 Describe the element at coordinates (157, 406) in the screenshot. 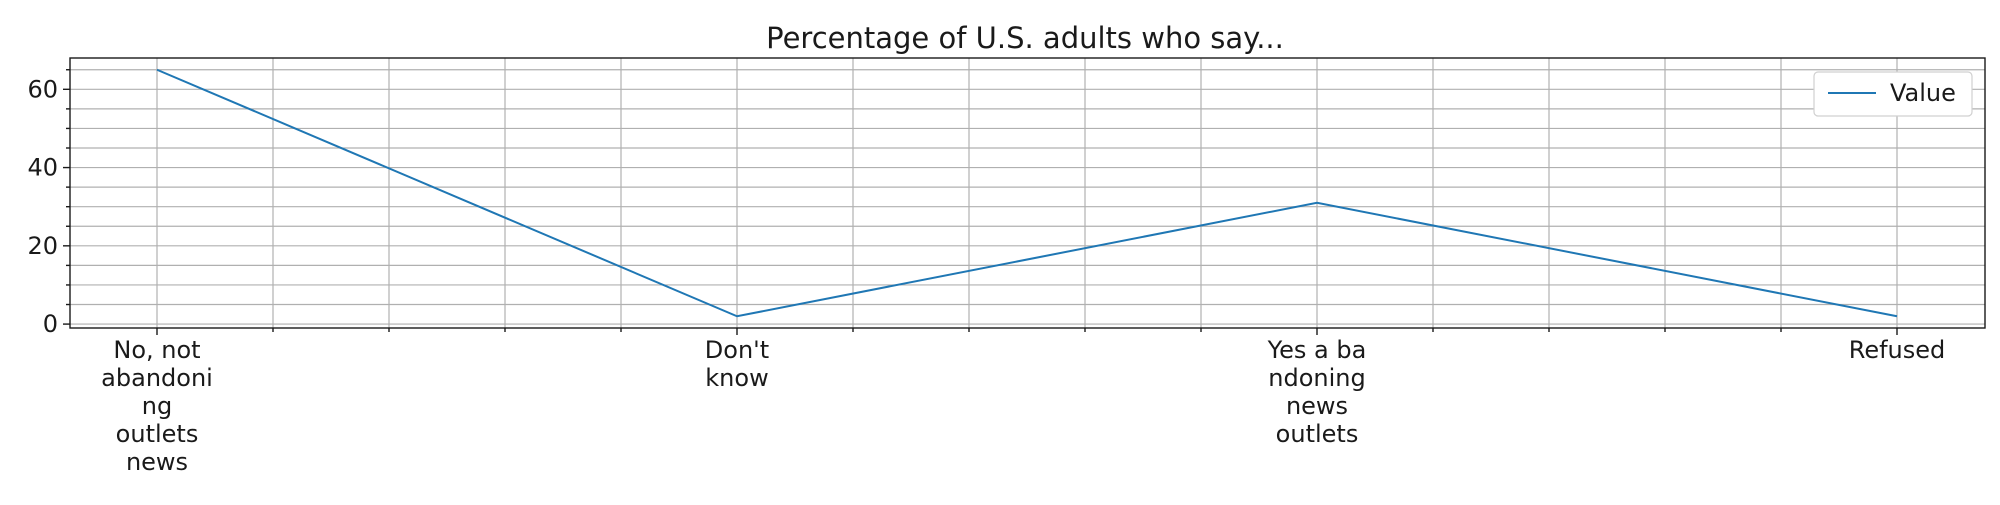

I see `x-tick-label-line: ng` at that location.